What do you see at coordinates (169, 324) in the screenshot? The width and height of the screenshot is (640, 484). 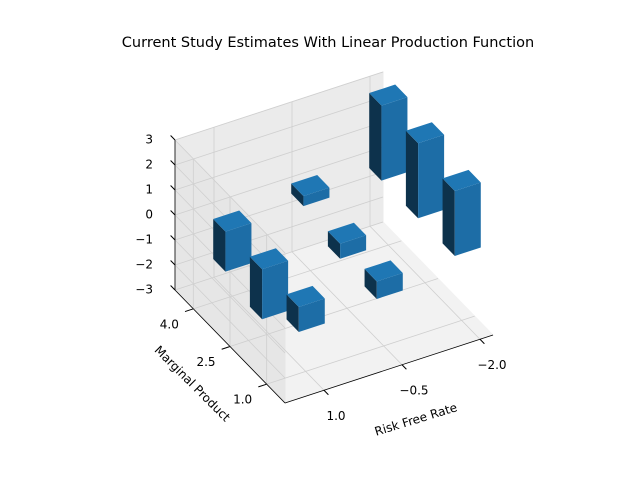 I see `y-tick-label: 4.0` at bounding box center [169, 324].